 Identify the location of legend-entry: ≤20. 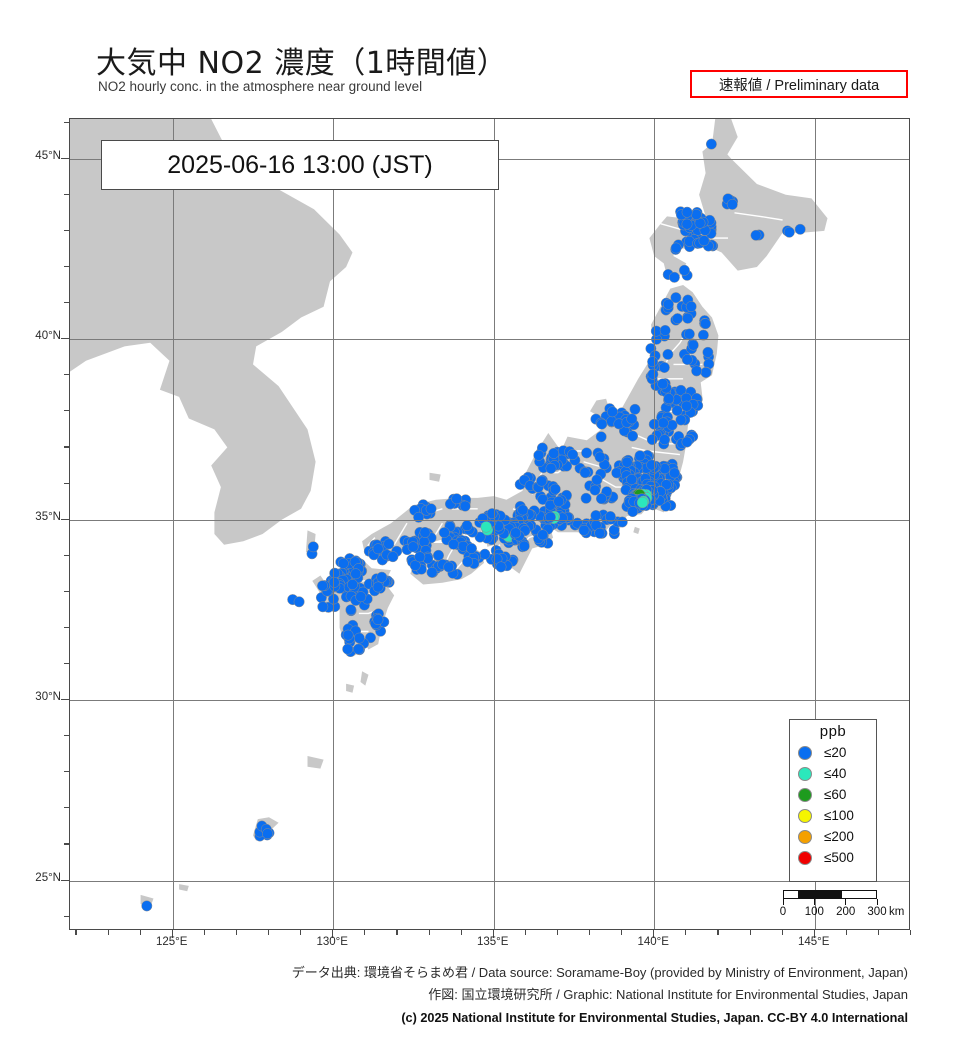
(833, 752).